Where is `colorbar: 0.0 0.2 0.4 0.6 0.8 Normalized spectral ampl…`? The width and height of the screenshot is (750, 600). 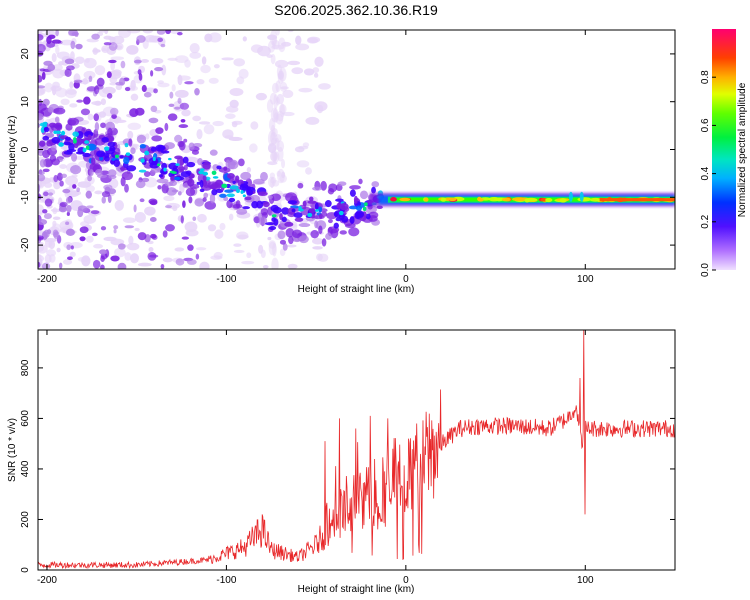
colorbar: 0.0 0.2 0.4 0.6 0.8 Normalized spectral ampl… is located at coordinates (724, 153).